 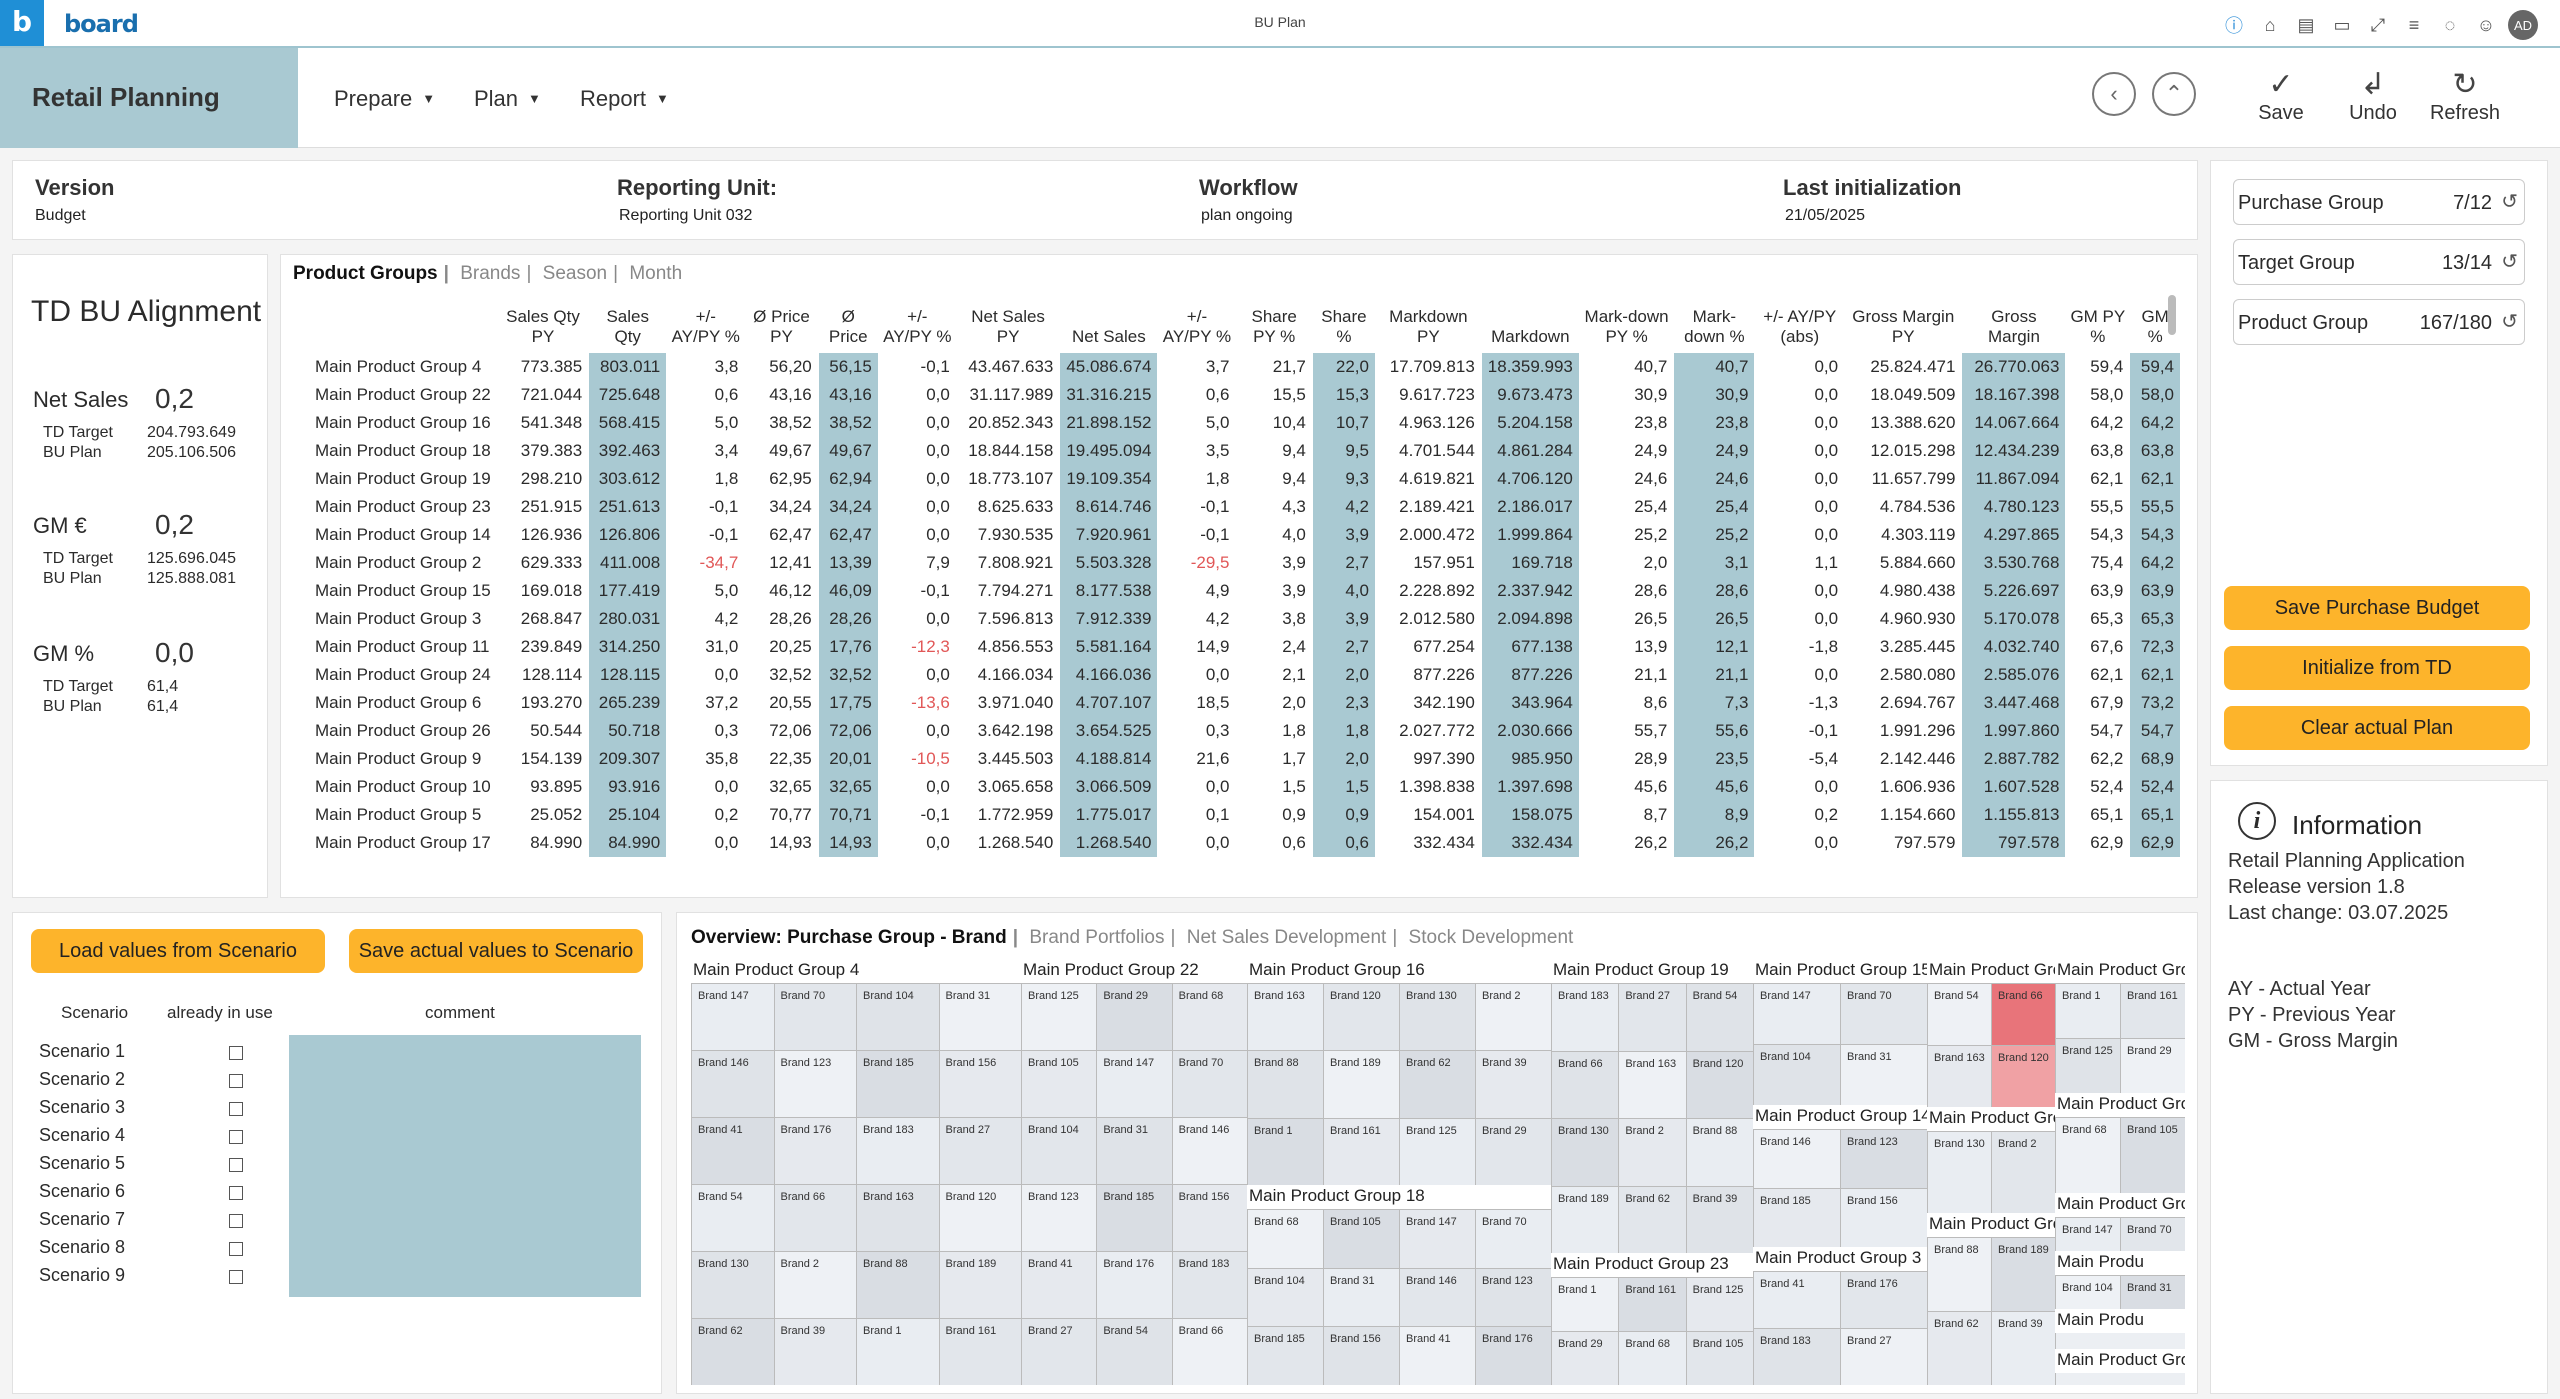 I want to click on column-header: +/- AY/PY (abs), so click(x=1800, y=326).